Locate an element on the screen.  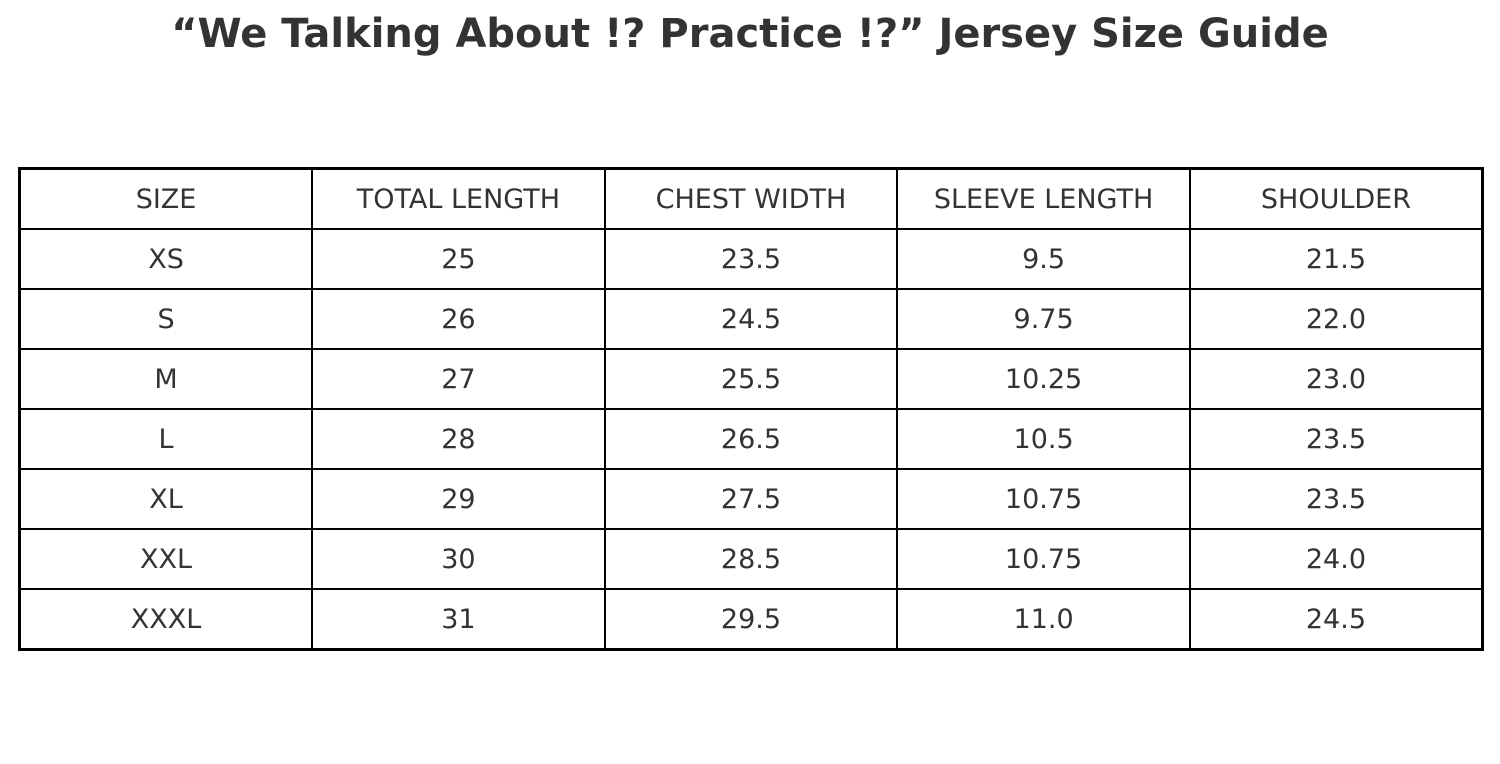
cell-shoulder: 23.0 is located at coordinates (1336, 379).